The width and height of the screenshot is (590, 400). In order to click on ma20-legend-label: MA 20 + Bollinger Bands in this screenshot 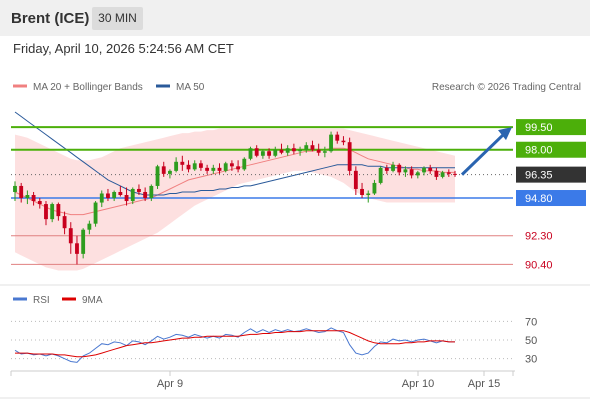, I will do `click(88, 87)`.